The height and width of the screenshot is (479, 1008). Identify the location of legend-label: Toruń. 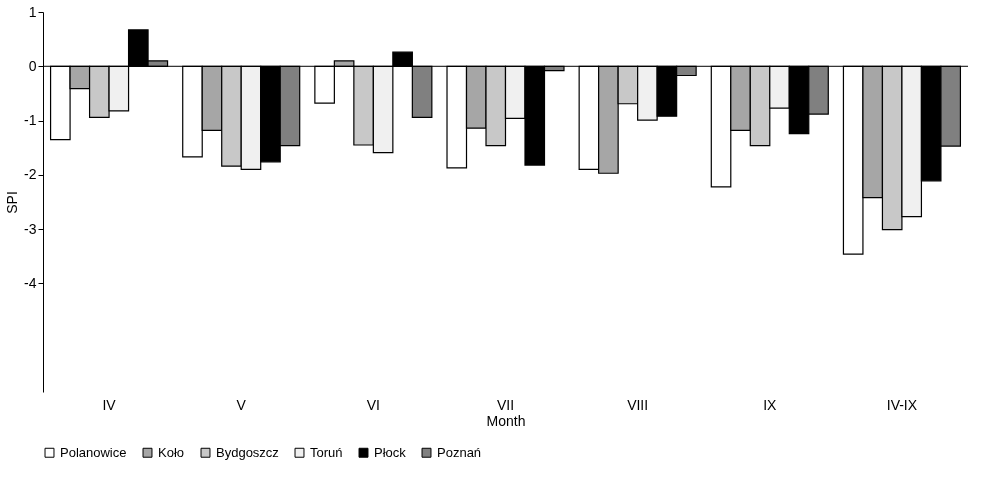
(326, 452).